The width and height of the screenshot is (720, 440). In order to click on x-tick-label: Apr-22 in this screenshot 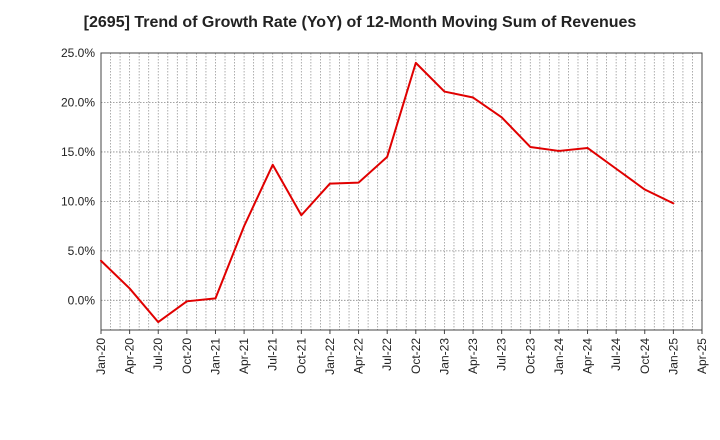, I will do `click(359, 356)`.